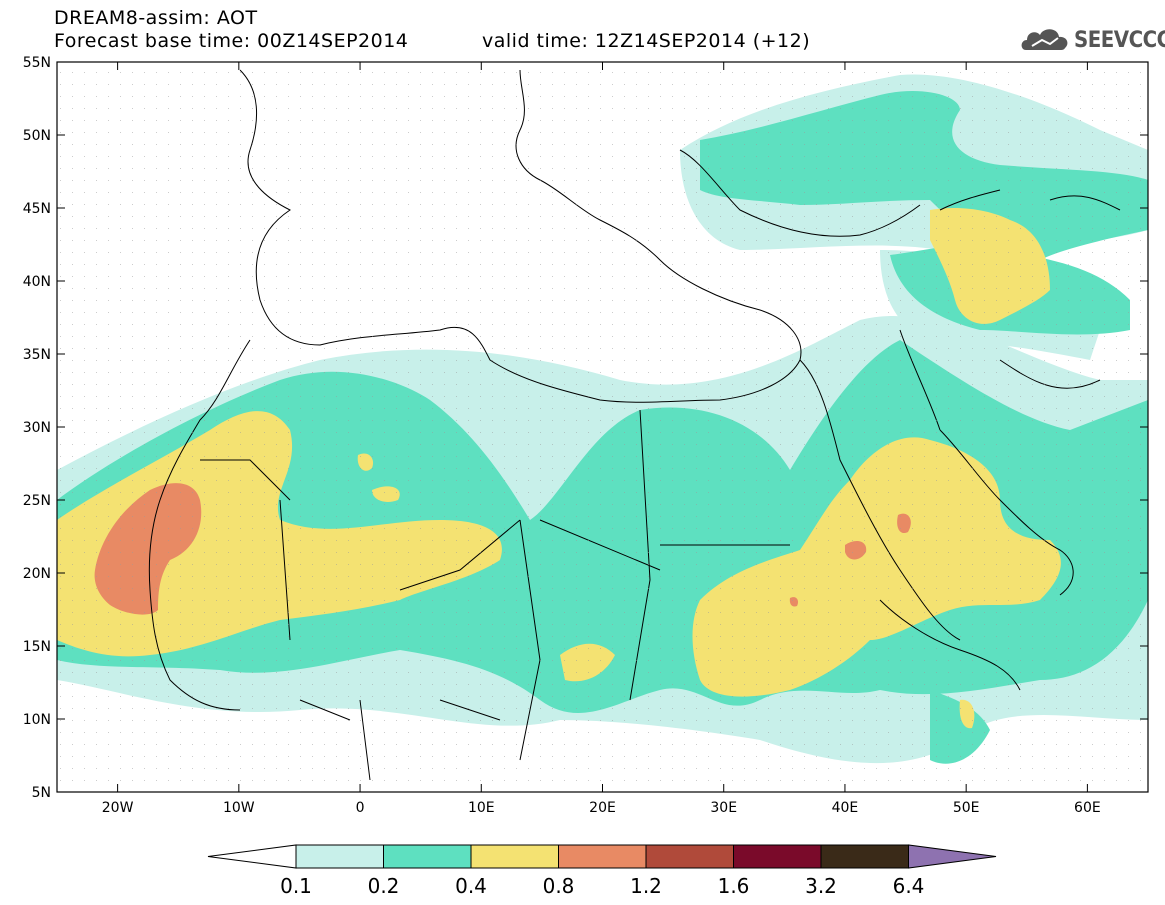 This screenshot has height=905, width=1165. What do you see at coordinates (37, 647) in the screenshot?
I see `lat-label: 15N` at bounding box center [37, 647].